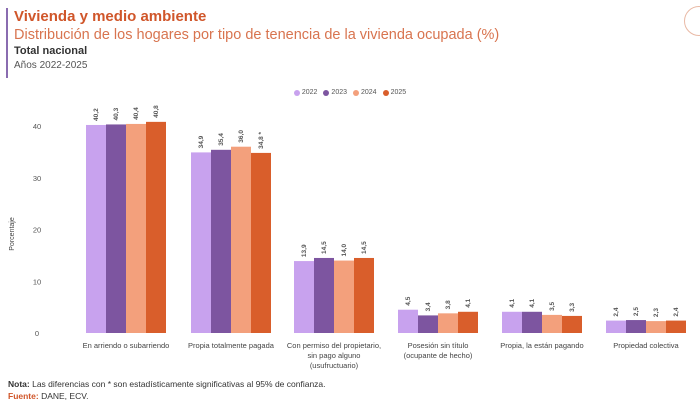 The width and height of the screenshot is (700, 402). Describe the element at coordinates (334, 355) in the screenshot. I see `x-tick-label: sin pago alguno` at that location.